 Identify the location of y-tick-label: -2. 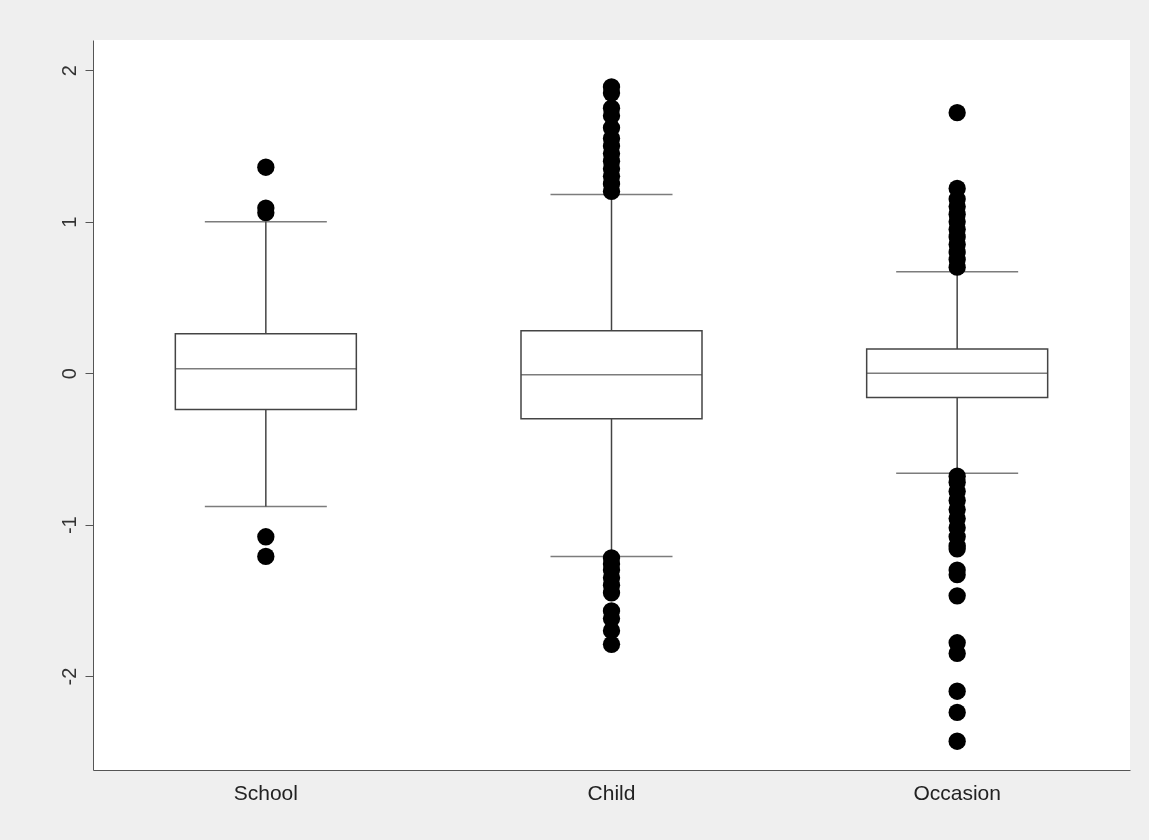
(68, 676).